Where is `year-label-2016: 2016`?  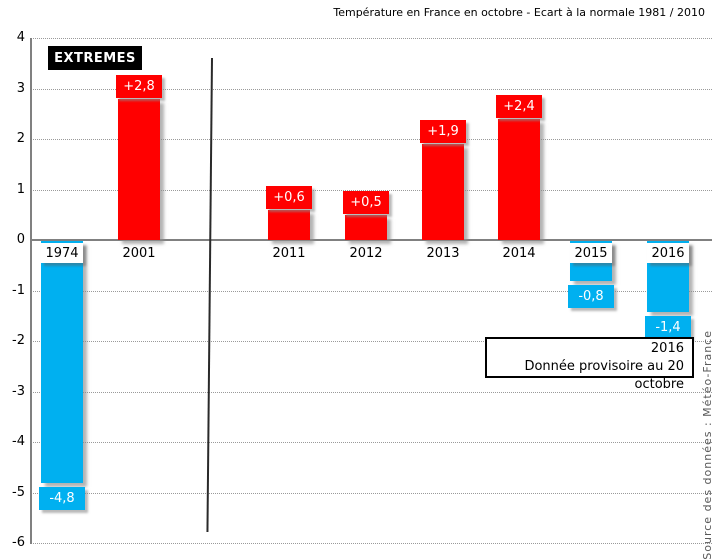 year-label-2016: 2016 is located at coordinates (668, 253).